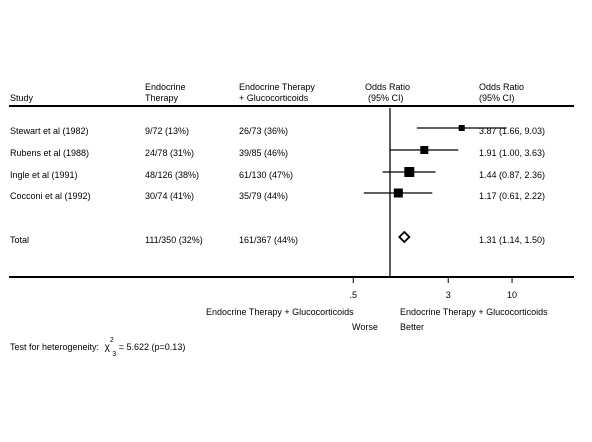 This screenshot has height=442, width=592. What do you see at coordinates (167, 131) in the screenshot?
I see `study-g1: 9/72 (13%)` at bounding box center [167, 131].